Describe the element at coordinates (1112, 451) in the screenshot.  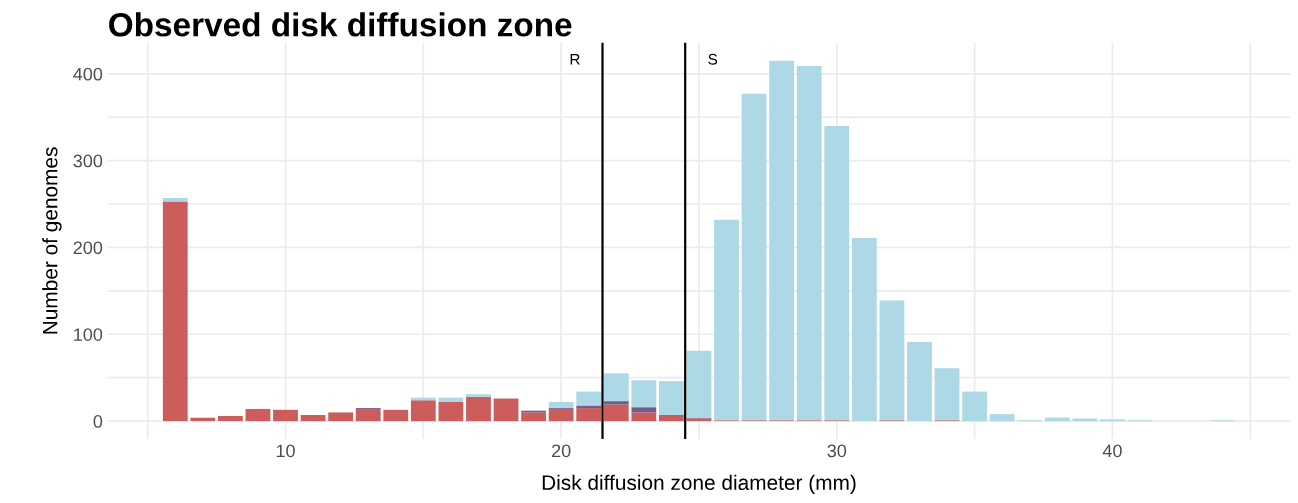
I see `x-tick-label: 40` at that location.